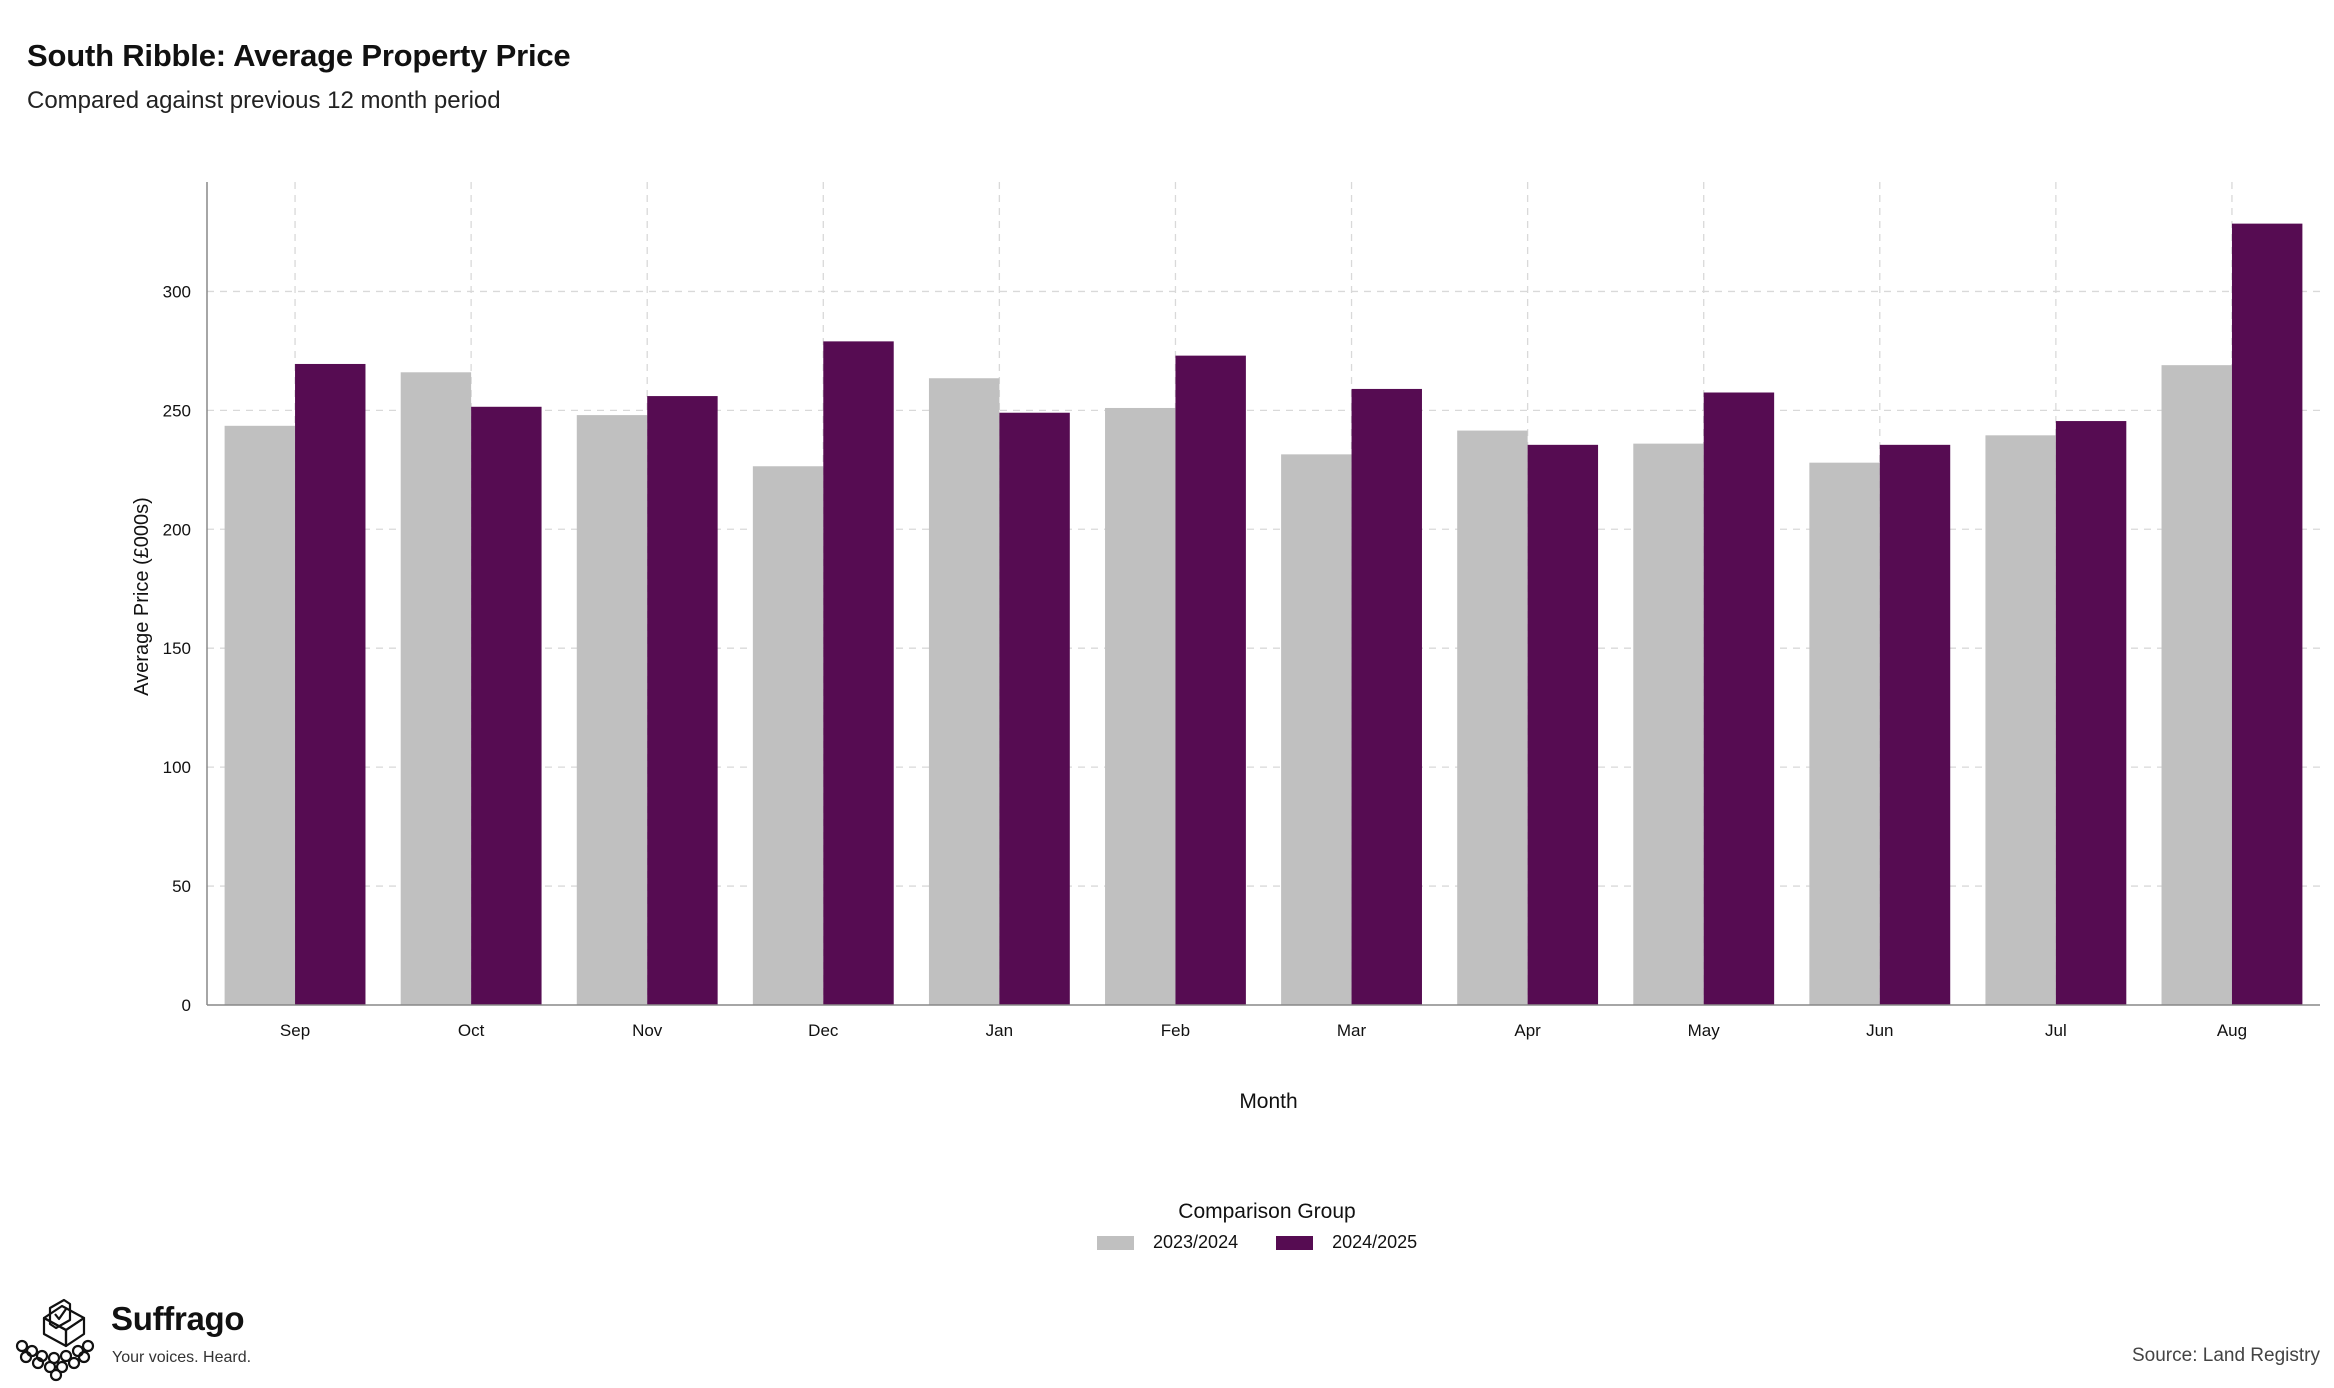 This screenshot has width=2334, height=1388. I want to click on x-tick-label: Jul, so click(2056, 1030).